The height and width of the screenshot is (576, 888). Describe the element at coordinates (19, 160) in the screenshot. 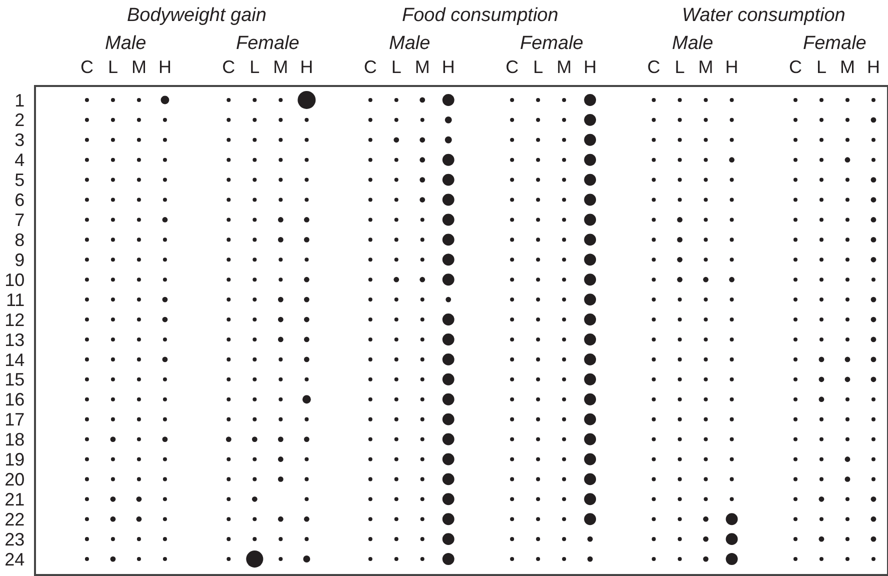

I see `y-tick-label: 4` at that location.